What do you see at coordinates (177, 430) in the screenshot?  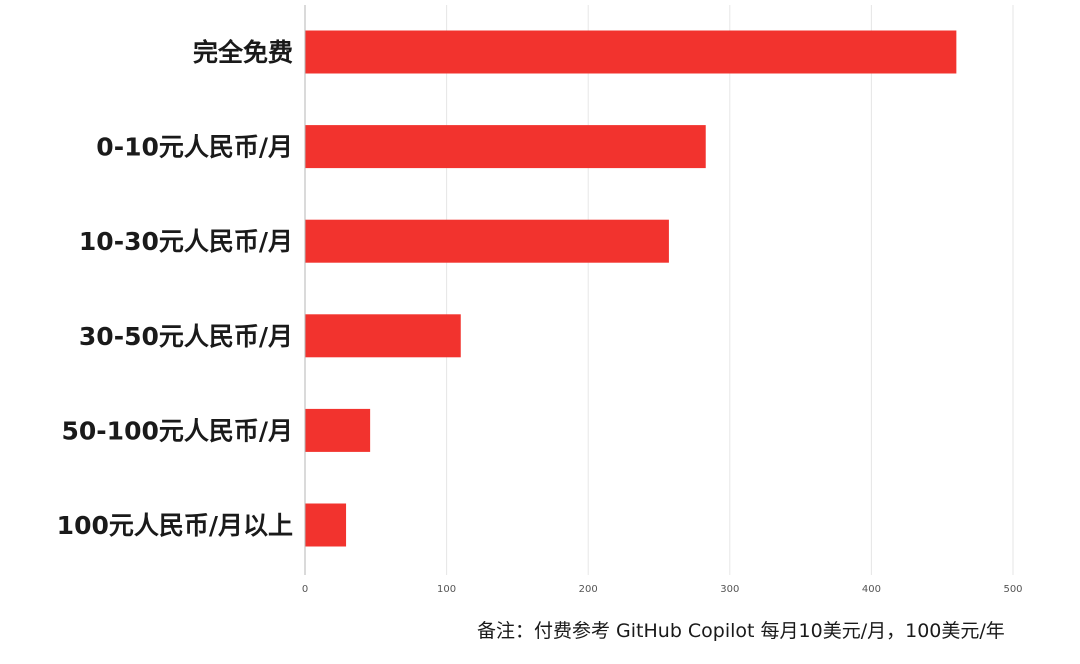 I see `category-label: 50-100元人民币/月` at bounding box center [177, 430].